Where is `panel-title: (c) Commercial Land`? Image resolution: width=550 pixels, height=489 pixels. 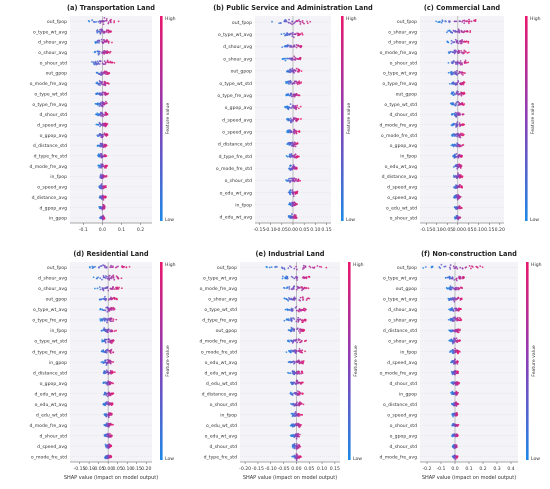
panel-title: (c) Commercial Land is located at coordinates (462, 8).